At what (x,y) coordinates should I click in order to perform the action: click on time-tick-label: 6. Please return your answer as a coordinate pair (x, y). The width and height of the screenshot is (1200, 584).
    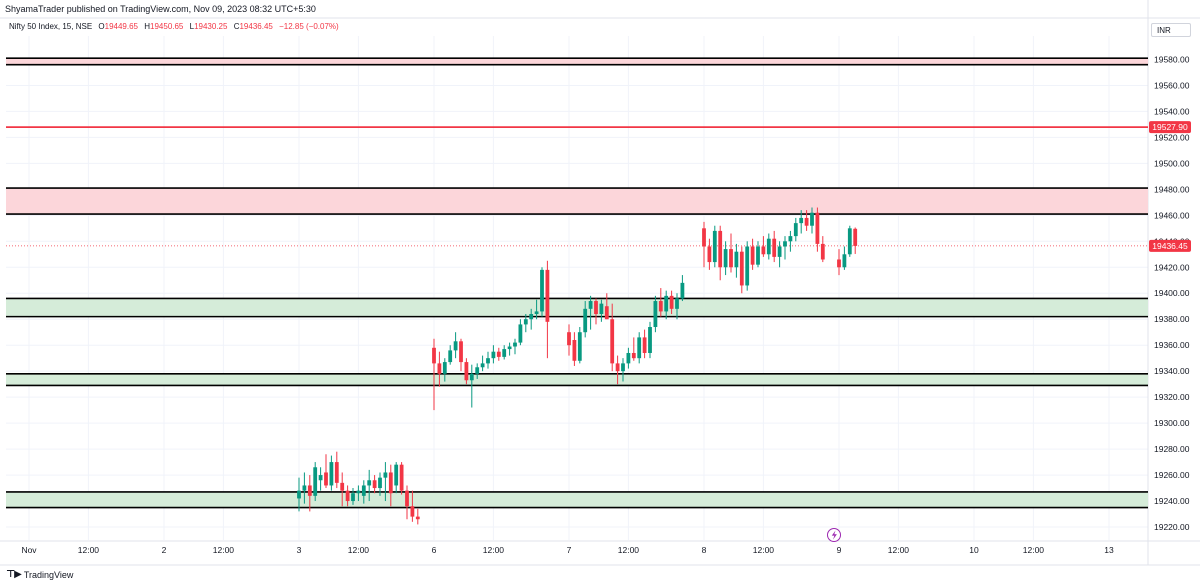
    Looking at the image, I should click on (434, 550).